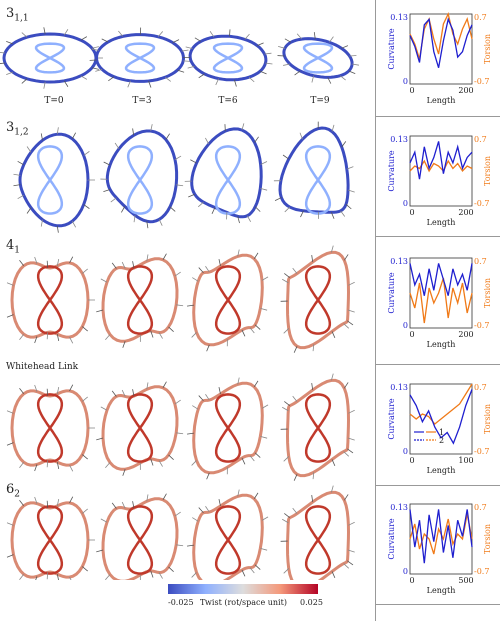 This screenshot has height=621, width=500. What do you see at coordinates (17, 494) in the screenshot?
I see `panel-label-sub: 2` at bounding box center [17, 494].